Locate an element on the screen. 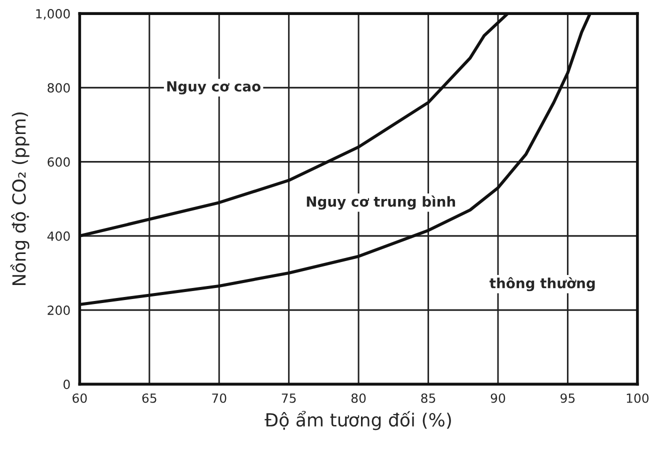 The image size is (664, 452). x-tick-label: 90 is located at coordinates (498, 398).